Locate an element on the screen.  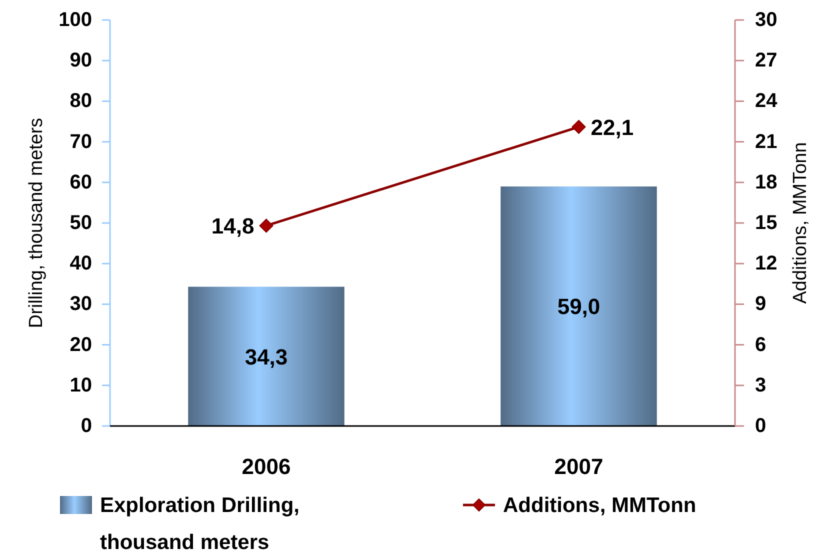
legend-label: Exploration Drilling, thousand meters is located at coordinates (200, 524).